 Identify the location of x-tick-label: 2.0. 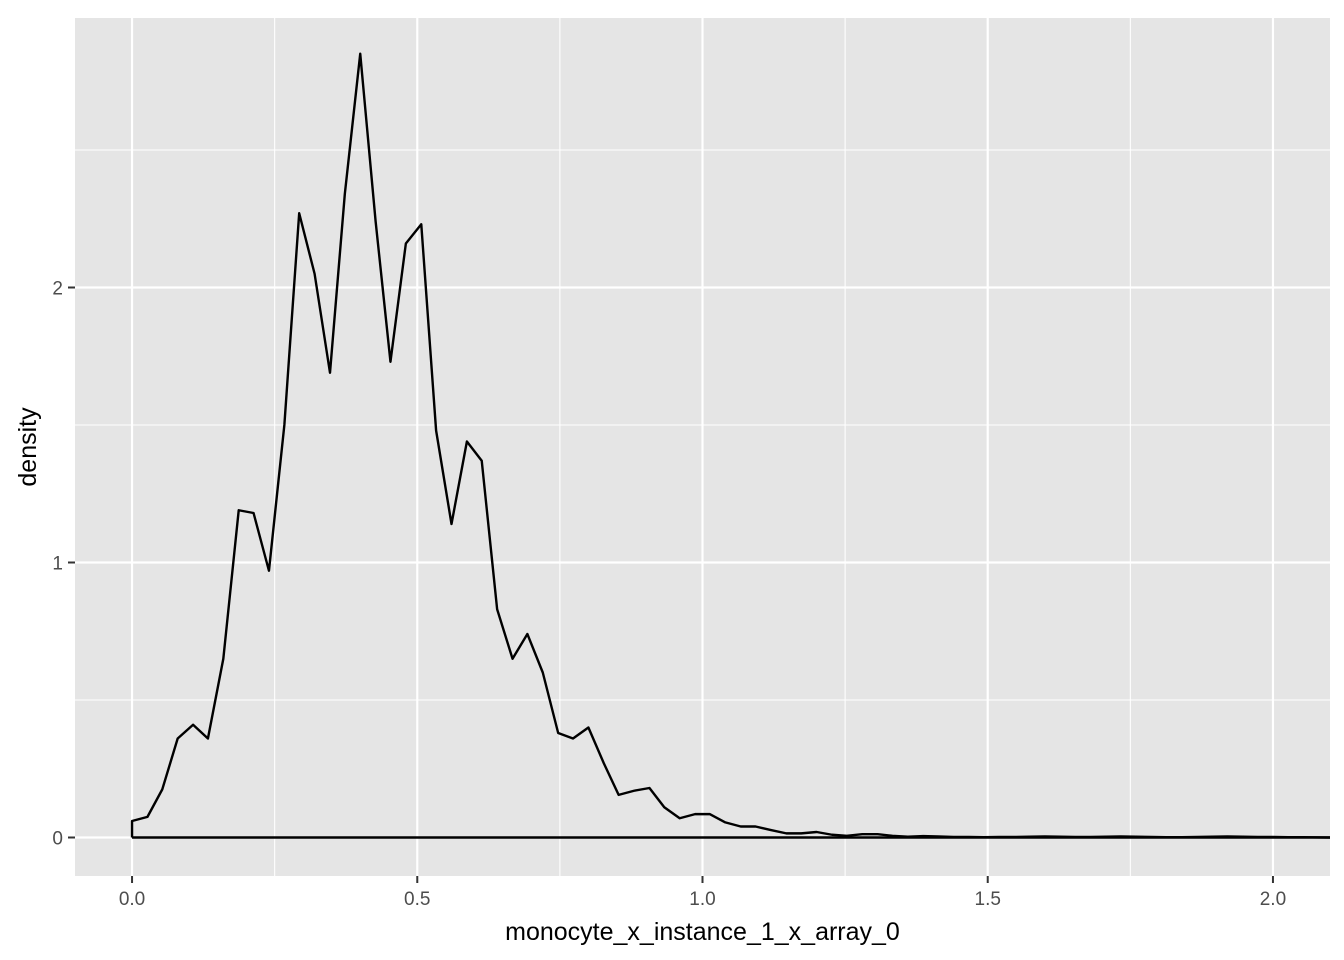
(1273, 899).